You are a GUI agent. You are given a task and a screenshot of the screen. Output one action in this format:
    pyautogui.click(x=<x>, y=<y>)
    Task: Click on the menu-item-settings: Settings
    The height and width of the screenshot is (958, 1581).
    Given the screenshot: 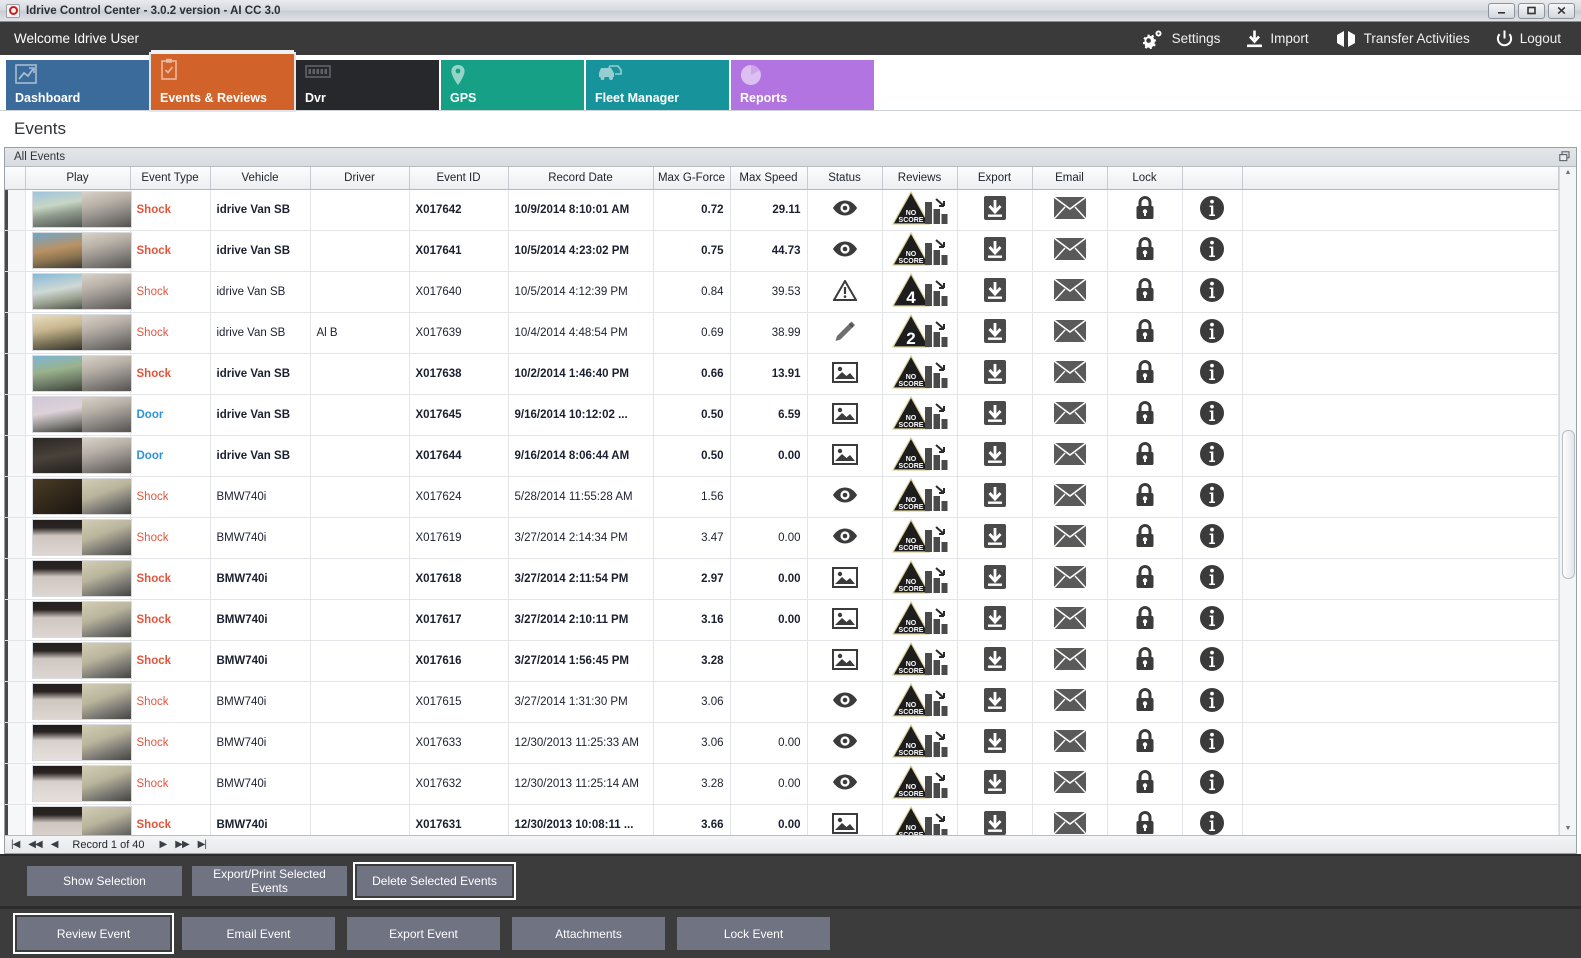 What is the action you would take?
    pyautogui.click(x=1181, y=39)
    